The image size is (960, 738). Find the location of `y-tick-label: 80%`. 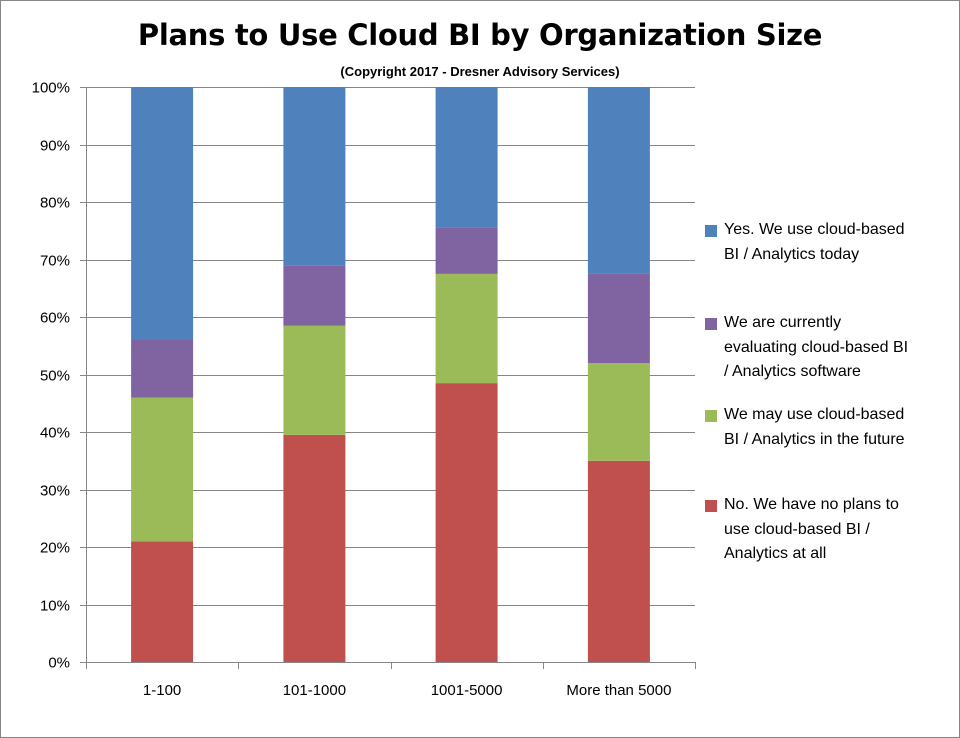

y-tick-label: 80% is located at coordinates (55, 203).